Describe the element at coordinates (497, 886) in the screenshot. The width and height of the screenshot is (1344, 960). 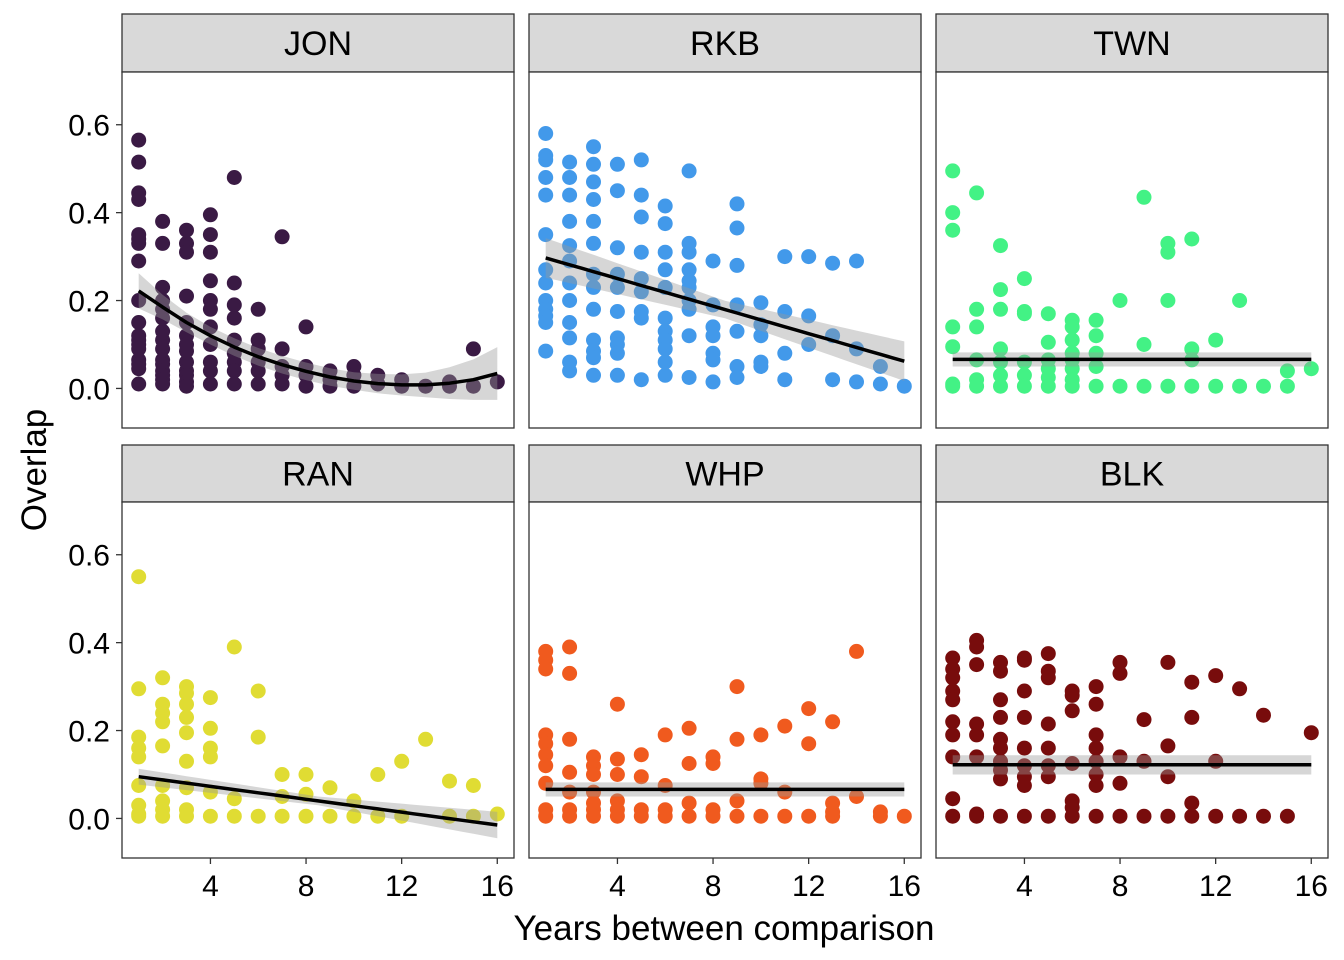
I see `x-tick-label: 16` at that location.